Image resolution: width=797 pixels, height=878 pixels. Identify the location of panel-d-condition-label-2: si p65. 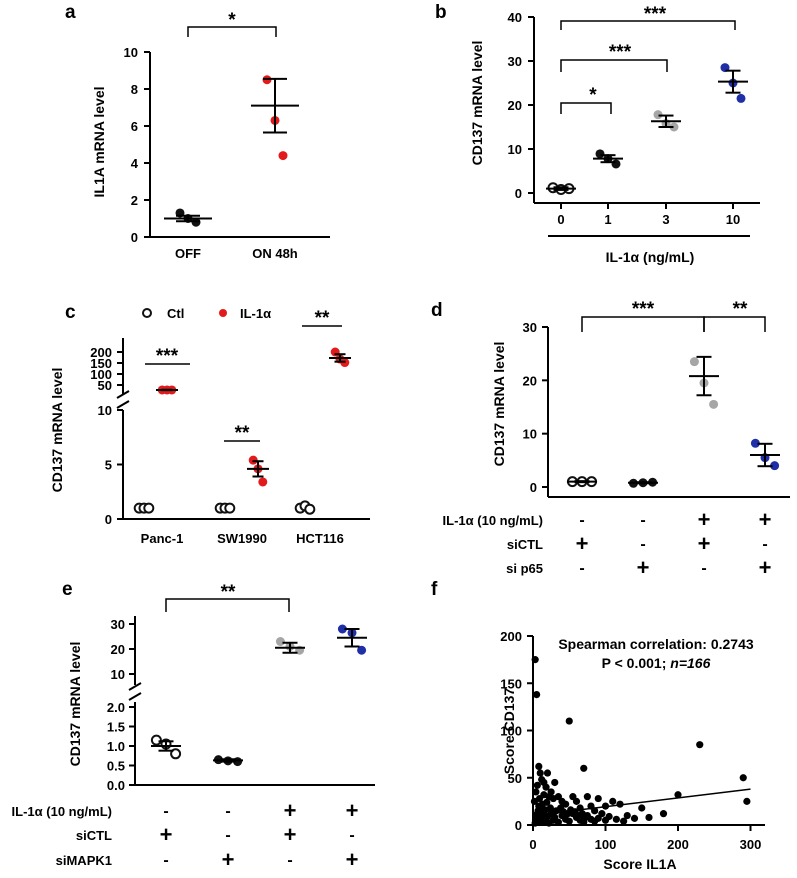
(524, 568).